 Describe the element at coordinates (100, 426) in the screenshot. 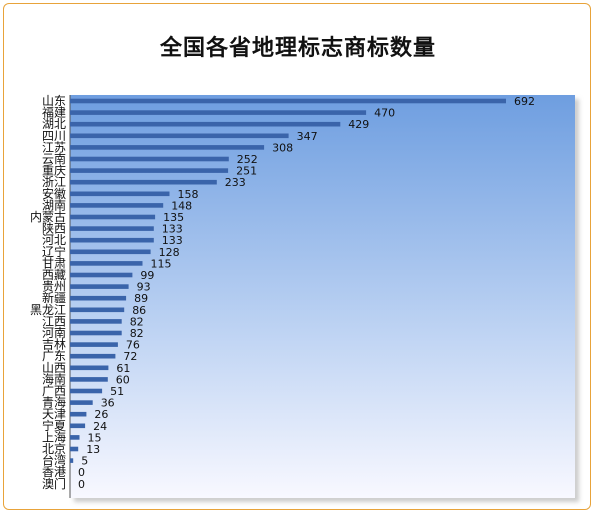

I see `value-label: 24` at that location.